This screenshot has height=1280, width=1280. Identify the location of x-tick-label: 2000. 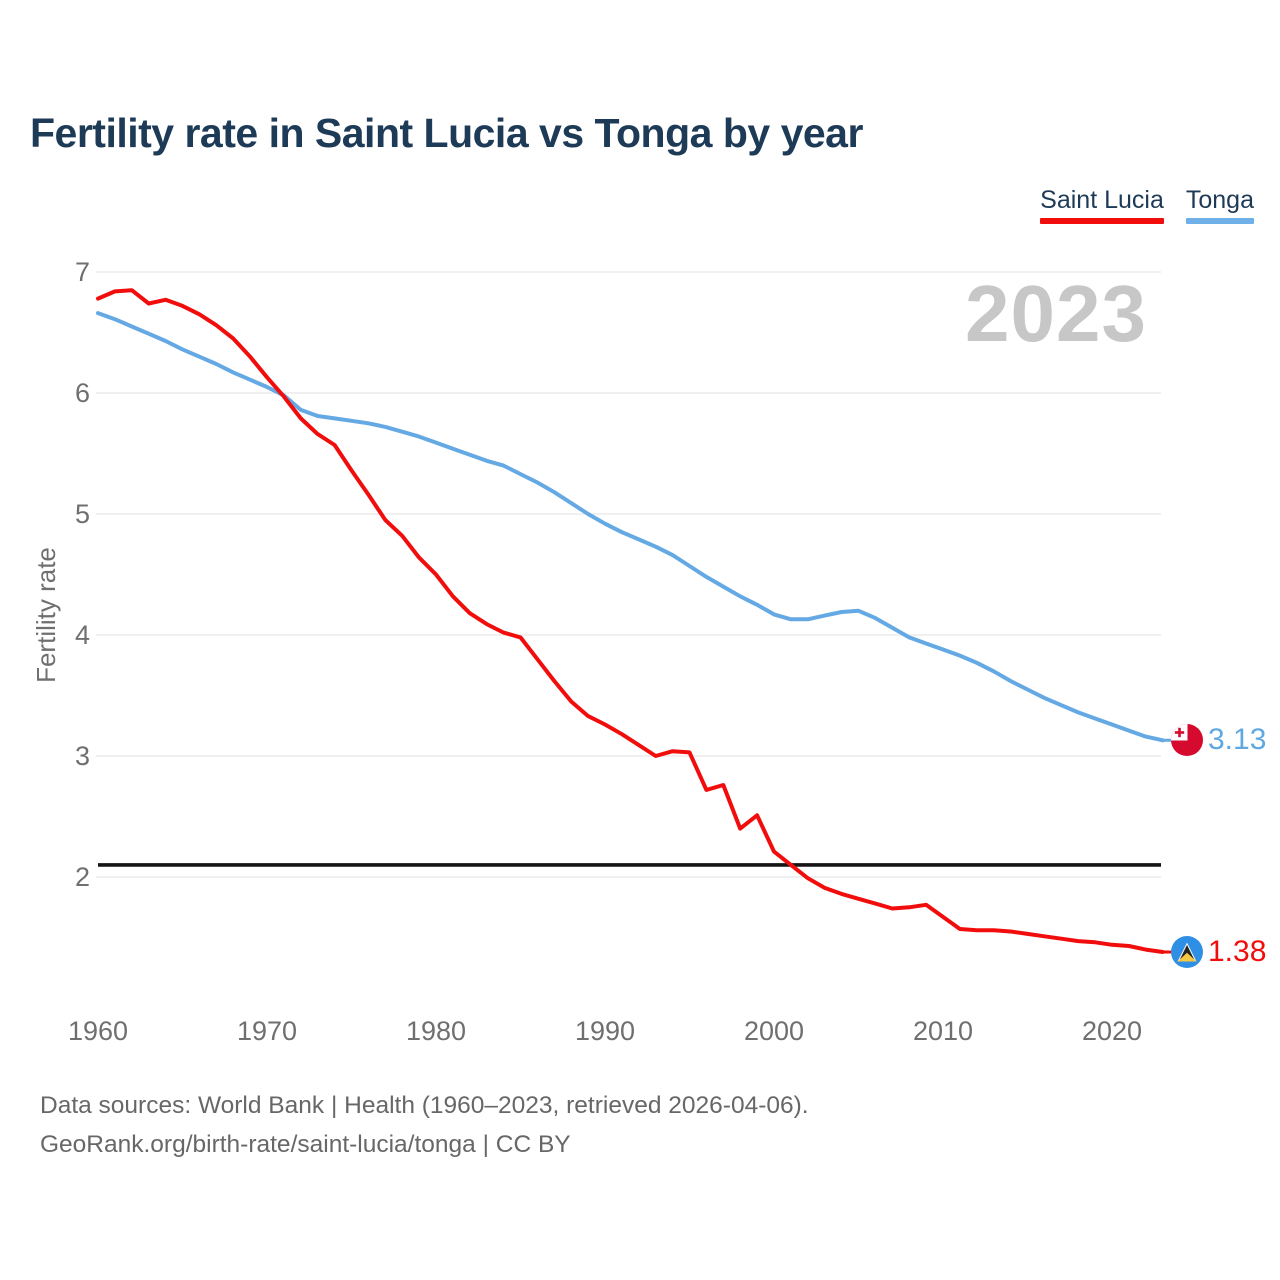
(774, 1031).